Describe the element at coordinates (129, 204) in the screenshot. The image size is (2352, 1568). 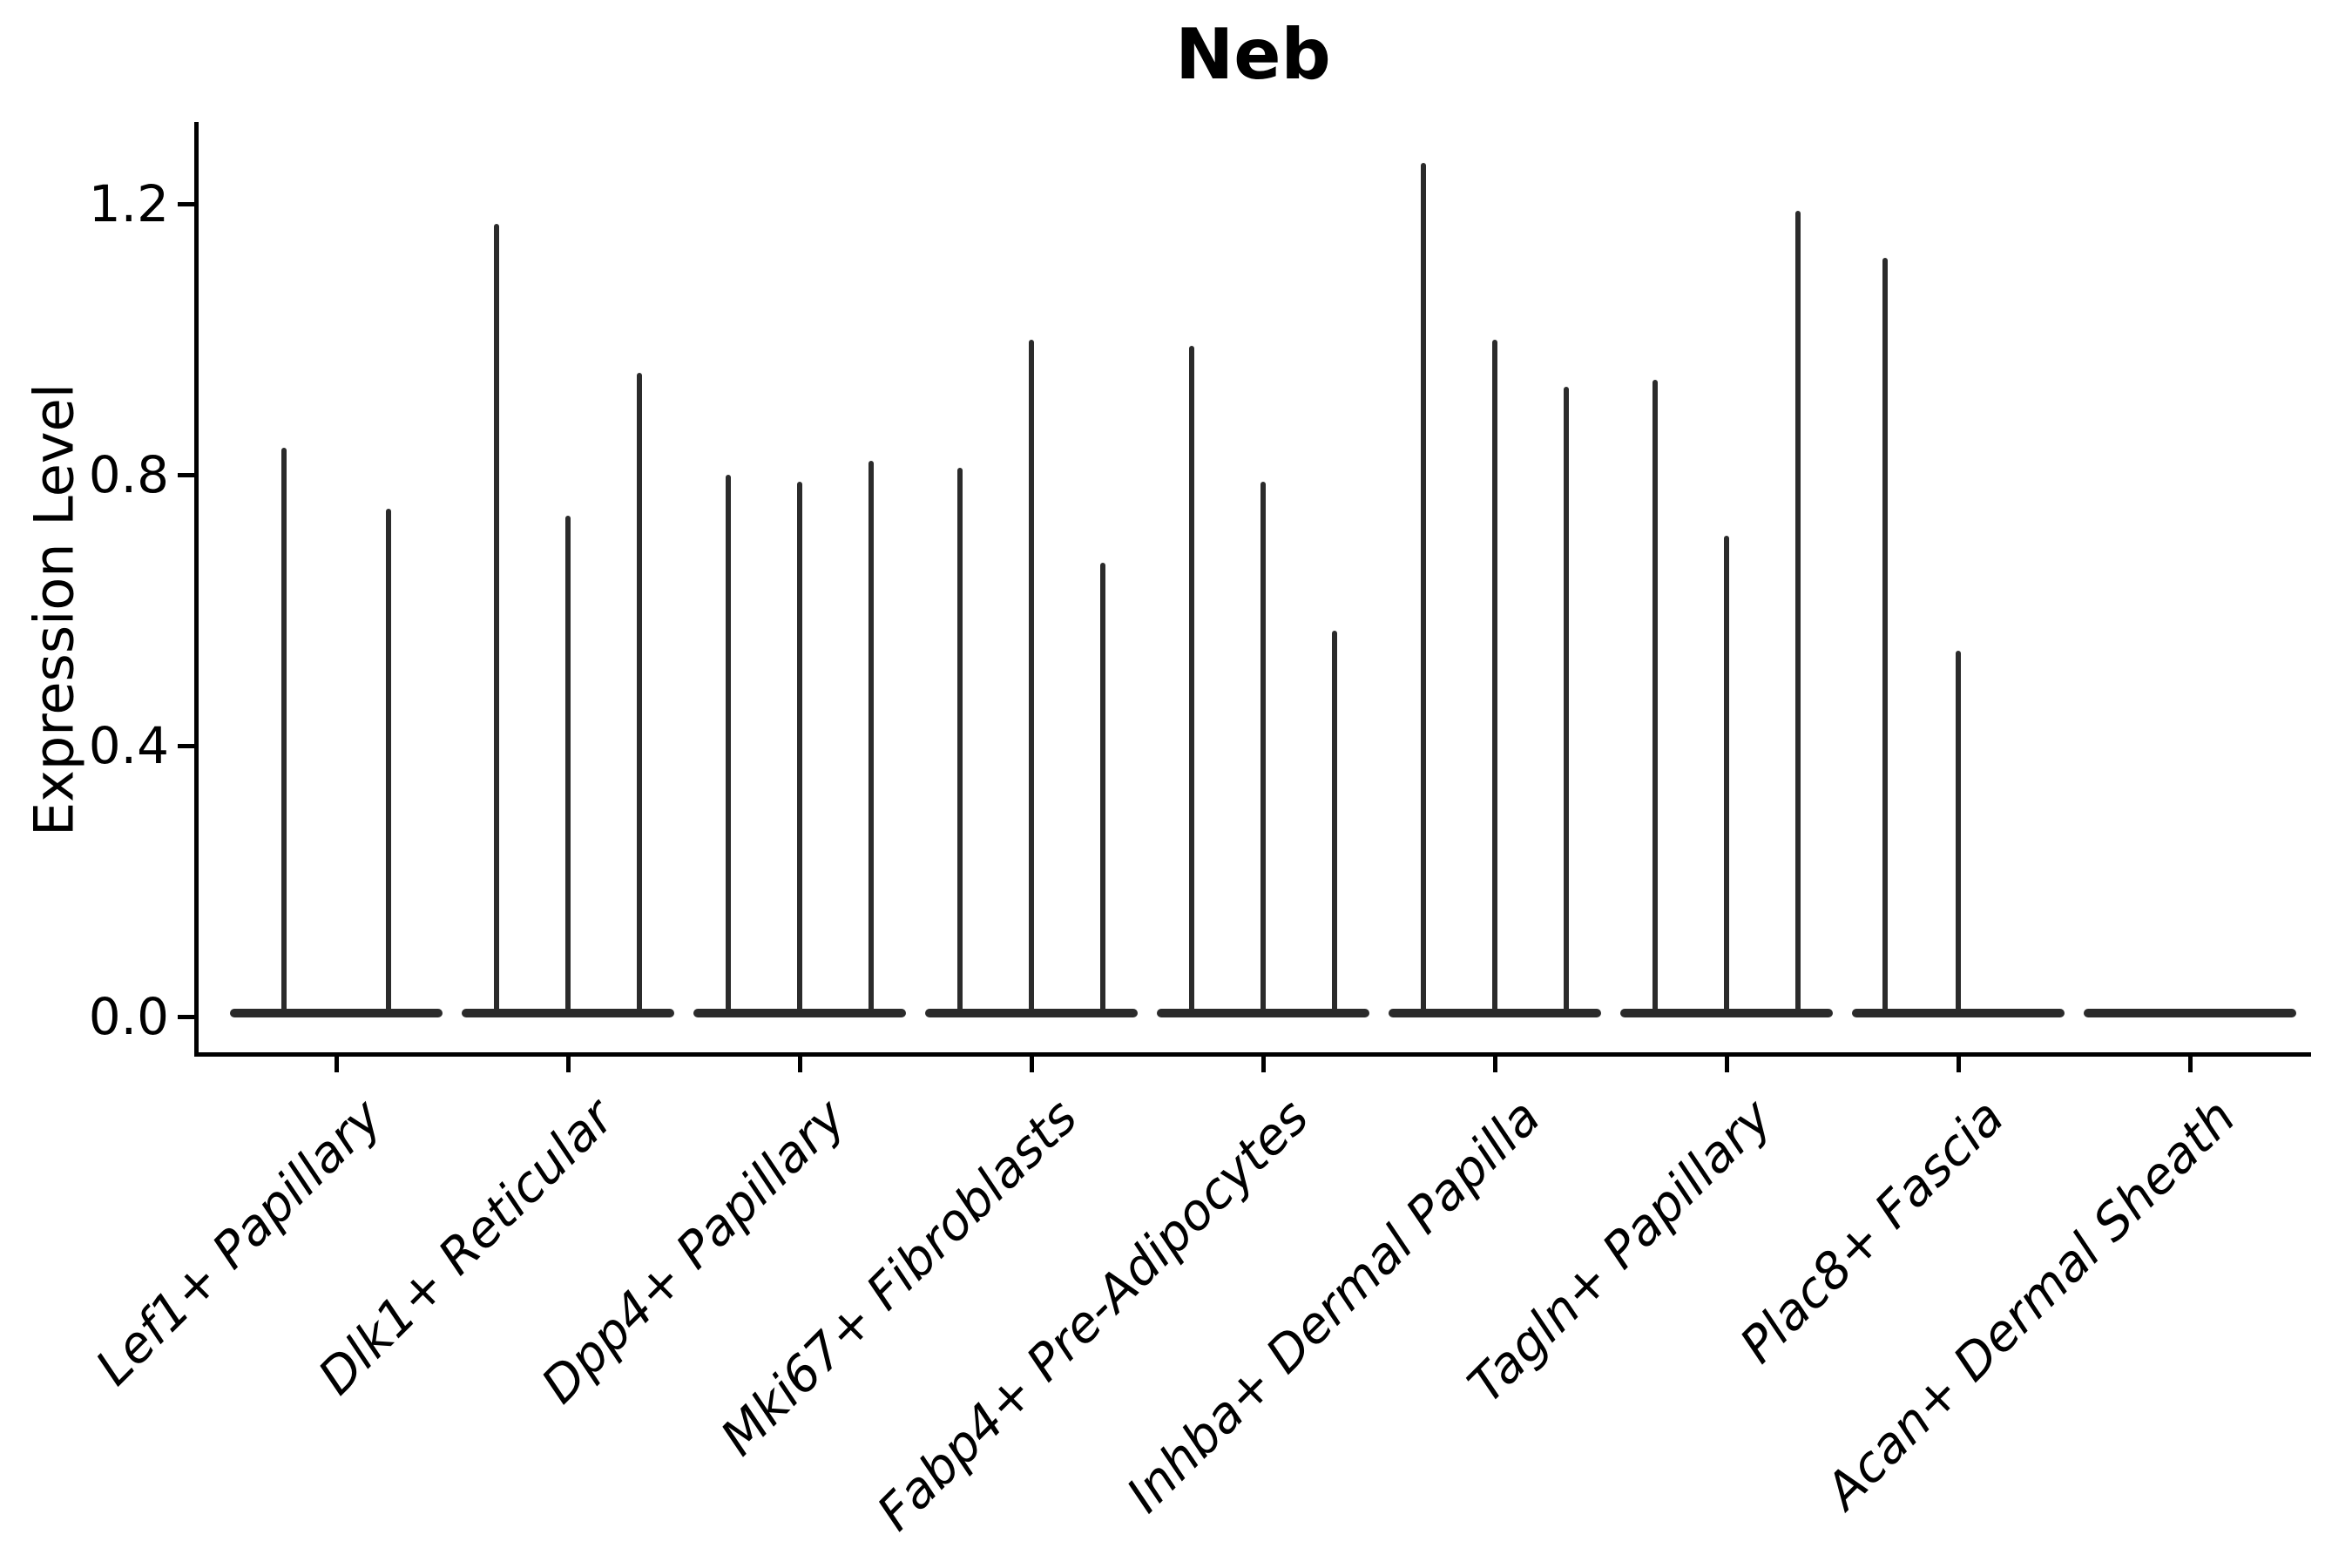
I see `y-tick-label: 1.2` at that location.